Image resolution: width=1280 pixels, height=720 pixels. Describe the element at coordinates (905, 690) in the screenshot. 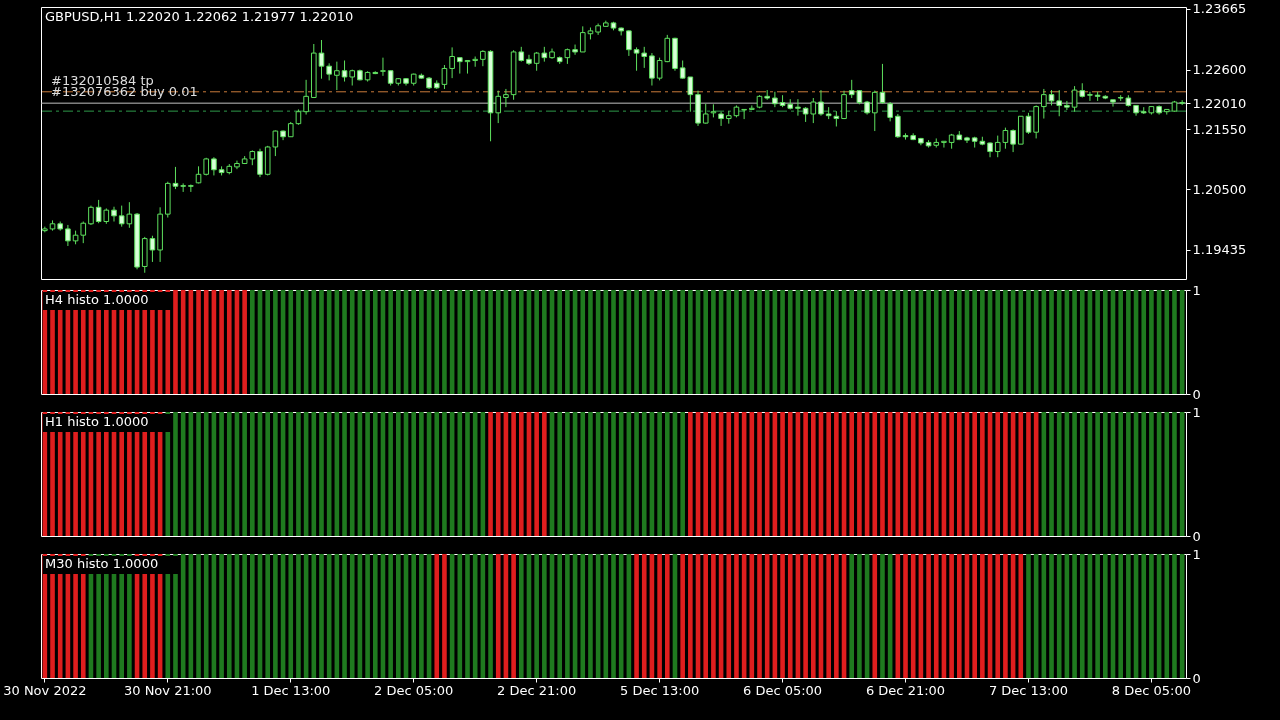

I see `x-tick-label: 6 Dec 21:00` at that location.